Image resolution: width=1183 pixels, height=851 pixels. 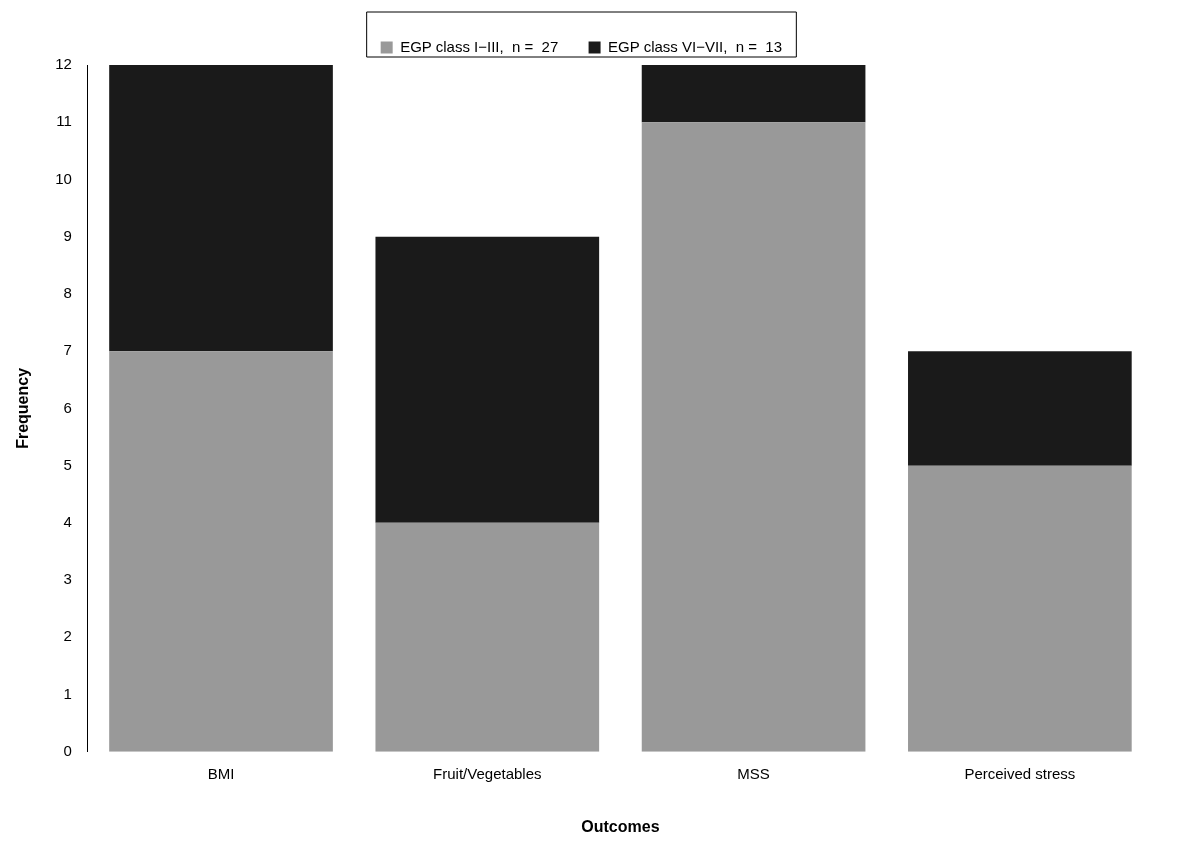 I want to click on y-tick-label: 7, so click(x=67, y=350).